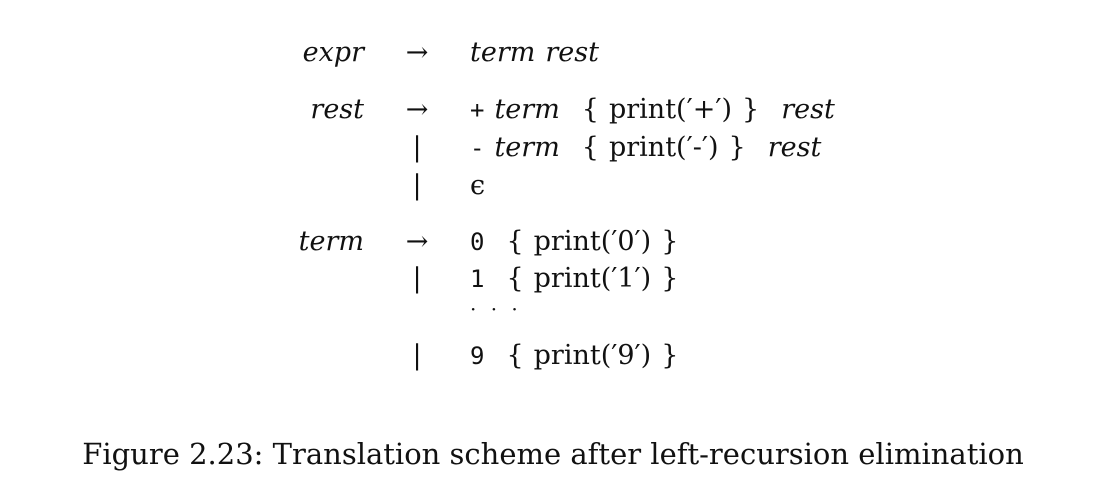 The height and width of the screenshot is (490, 1106). What do you see at coordinates (333, 52) in the screenshot?
I see `nonterminal-expr: expr` at bounding box center [333, 52].